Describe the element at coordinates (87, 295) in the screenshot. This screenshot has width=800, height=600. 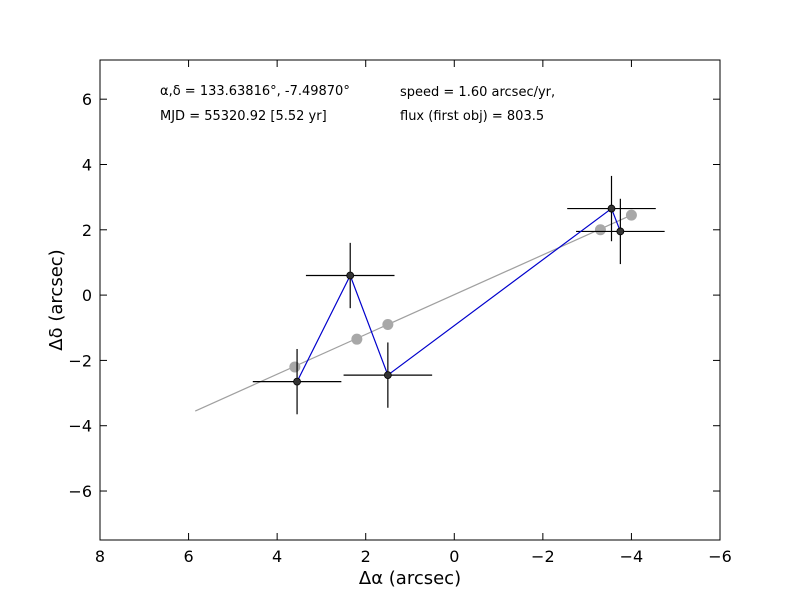
I see `y-tick-label-3: 0` at that location.